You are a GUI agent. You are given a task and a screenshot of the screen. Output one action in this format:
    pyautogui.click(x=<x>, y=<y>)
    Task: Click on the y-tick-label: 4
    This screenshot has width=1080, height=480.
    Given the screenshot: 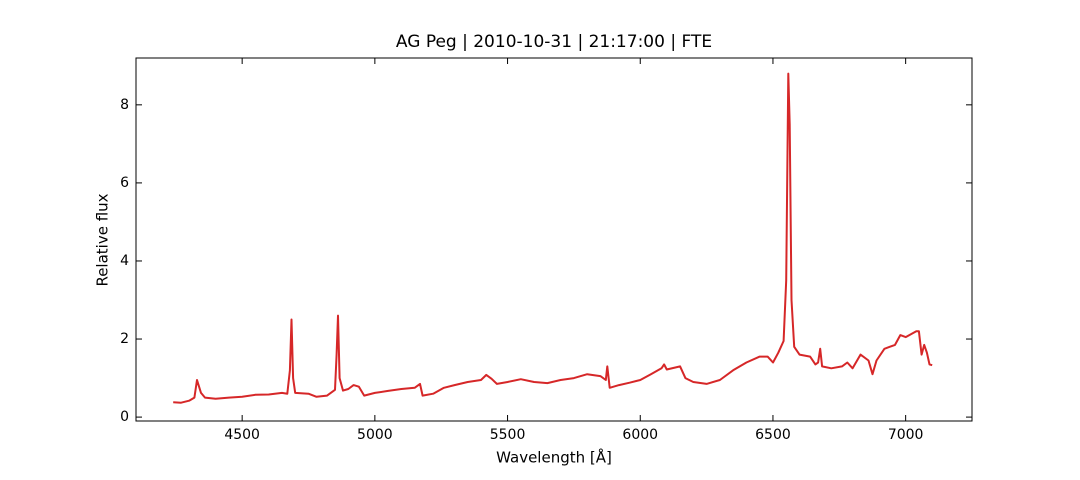 What is the action you would take?
    pyautogui.click(x=124, y=261)
    